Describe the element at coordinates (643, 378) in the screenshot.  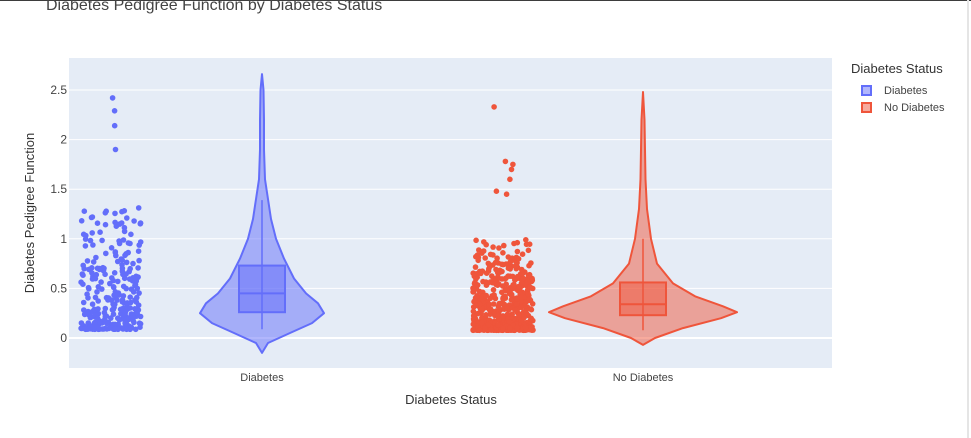
I see `x-tick-label: No Diabetes` at that location.